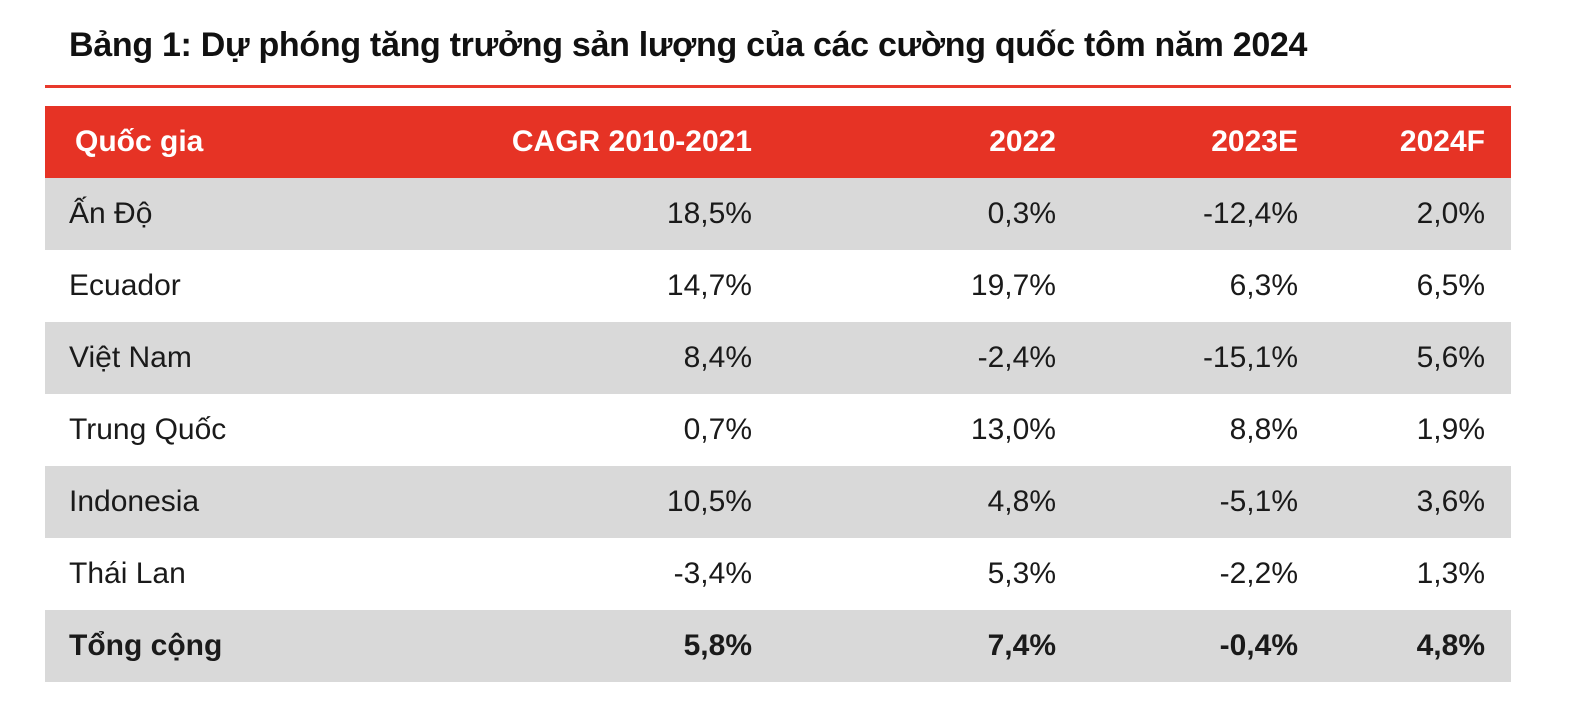 The image size is (1578, 710). I want to click on value-2023e-cell: -2,2%, so click(1258, 573).